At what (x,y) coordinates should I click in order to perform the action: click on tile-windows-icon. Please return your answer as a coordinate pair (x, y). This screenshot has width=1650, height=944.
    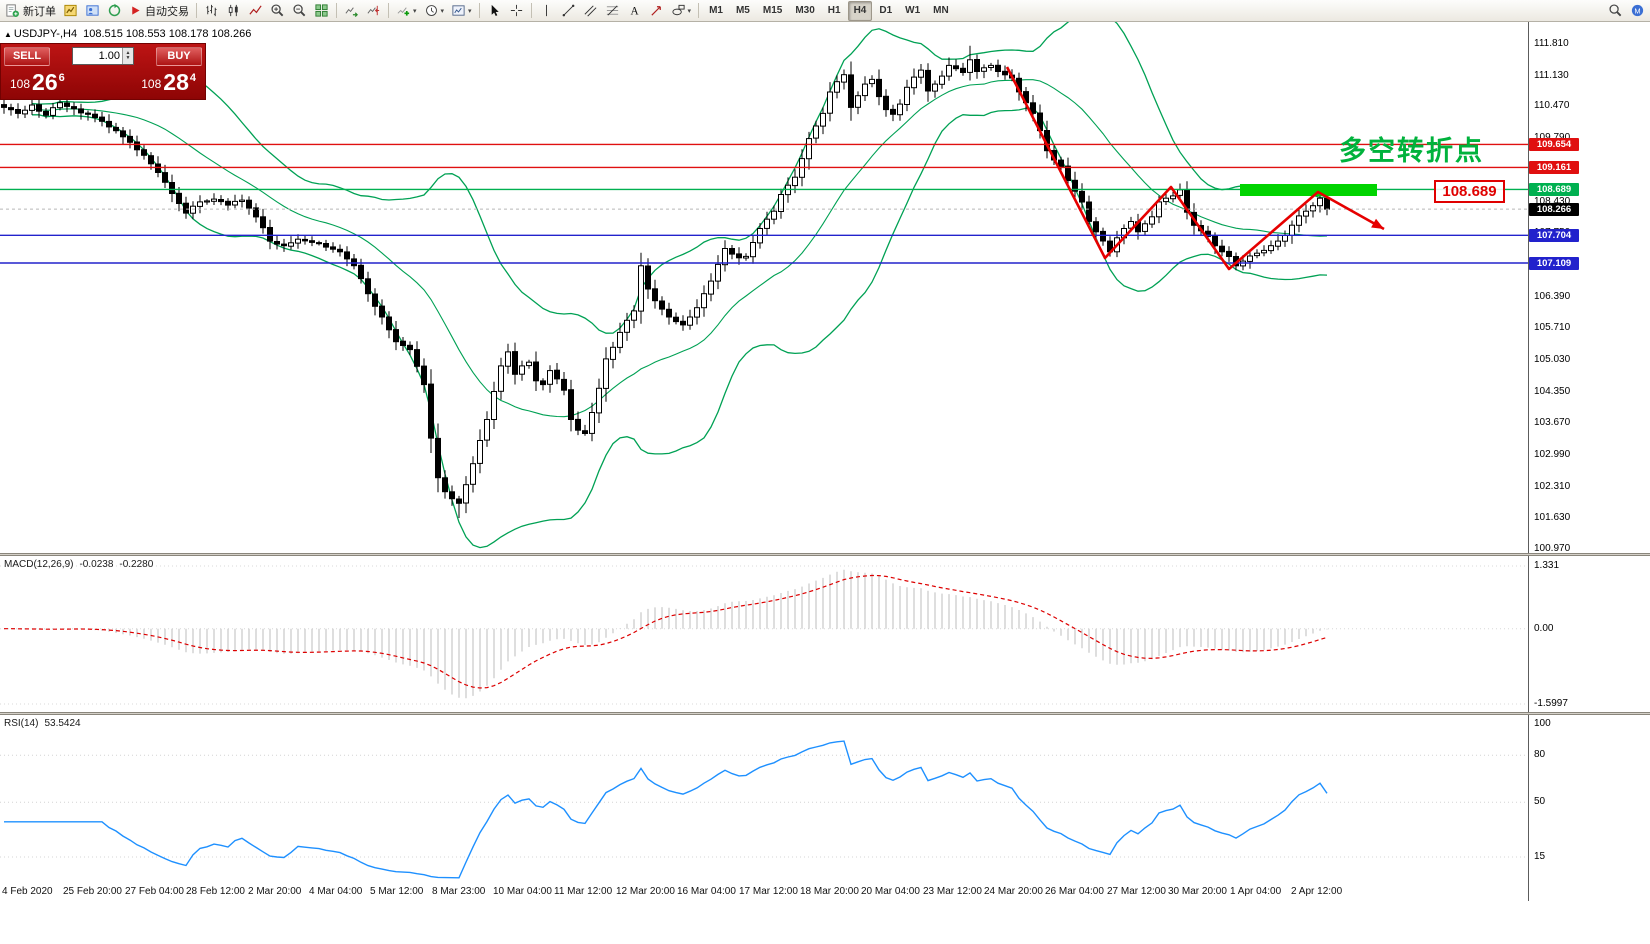
    Looking at the image, I should click on (321, 10).